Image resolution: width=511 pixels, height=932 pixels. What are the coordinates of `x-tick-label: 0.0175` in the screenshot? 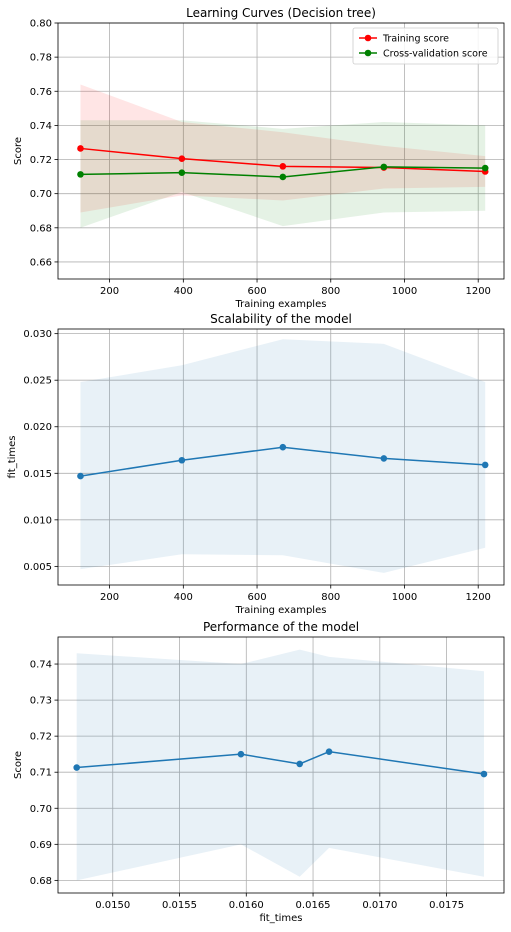 It's located at (446, 905).